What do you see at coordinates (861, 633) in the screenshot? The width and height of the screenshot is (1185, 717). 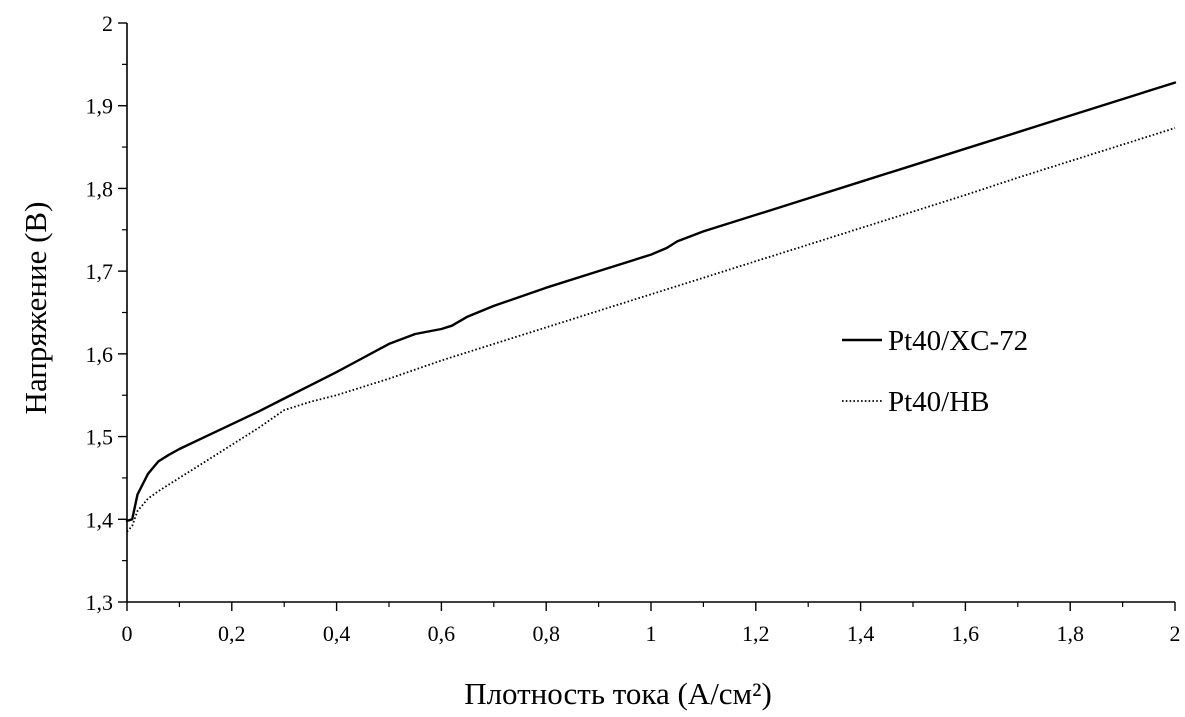 I see `x-tick-label: 1,4` at bounding box center [861, 633].